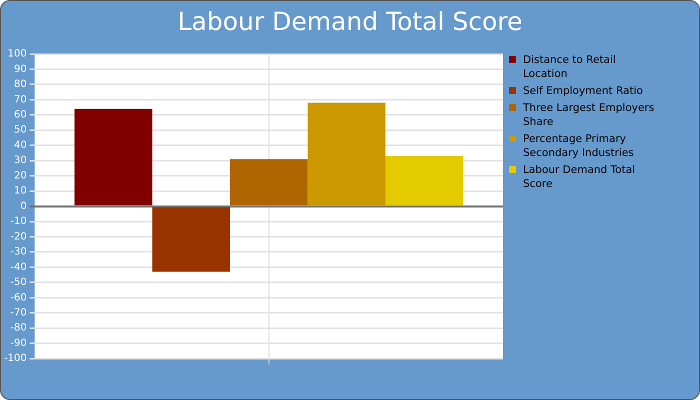  Describe the element at coordinates (20, 130) in the screenshot. I see `y-tick-label: 50` at that location.